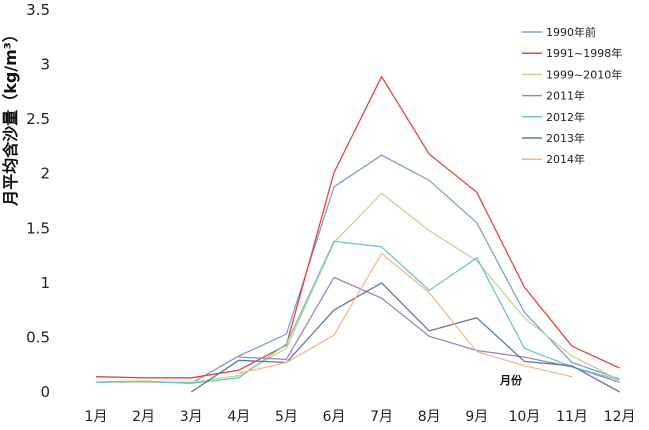 Image resolution: width=649 pixels, height=430 pixels. I want to click on y-tick-label: 0, so click(45, 392).